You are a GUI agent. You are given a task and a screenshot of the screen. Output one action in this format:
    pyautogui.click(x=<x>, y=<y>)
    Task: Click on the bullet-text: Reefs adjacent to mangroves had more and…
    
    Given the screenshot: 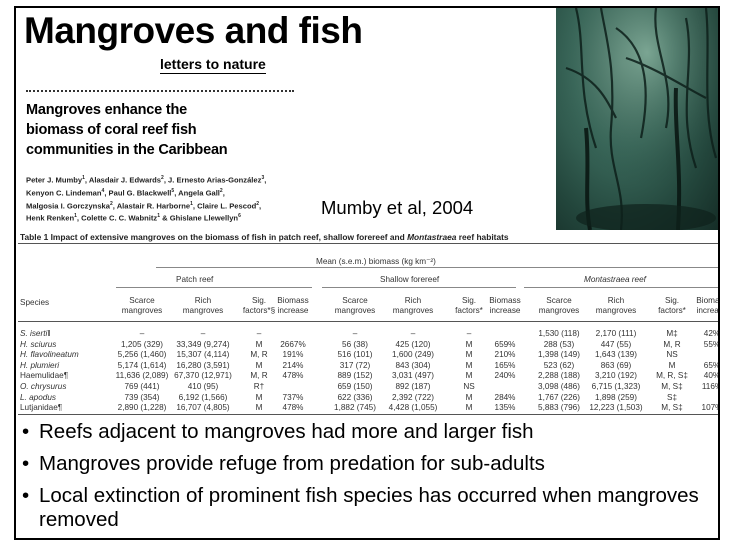 What is the action you would take?
    pyautogui.click(x=286, y=431)
    